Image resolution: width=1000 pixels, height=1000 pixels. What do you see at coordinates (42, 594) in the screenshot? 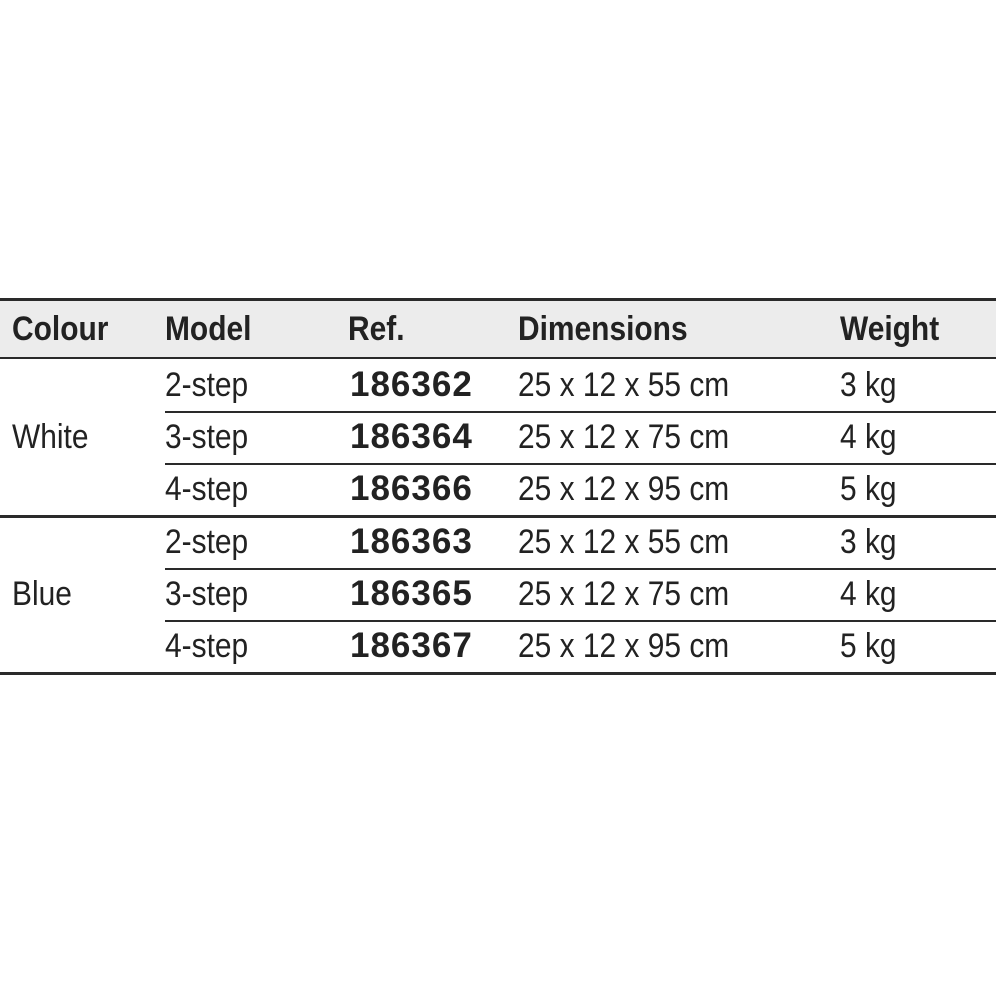
I see `colour-label: Blue` at bounding box center [42, 594].